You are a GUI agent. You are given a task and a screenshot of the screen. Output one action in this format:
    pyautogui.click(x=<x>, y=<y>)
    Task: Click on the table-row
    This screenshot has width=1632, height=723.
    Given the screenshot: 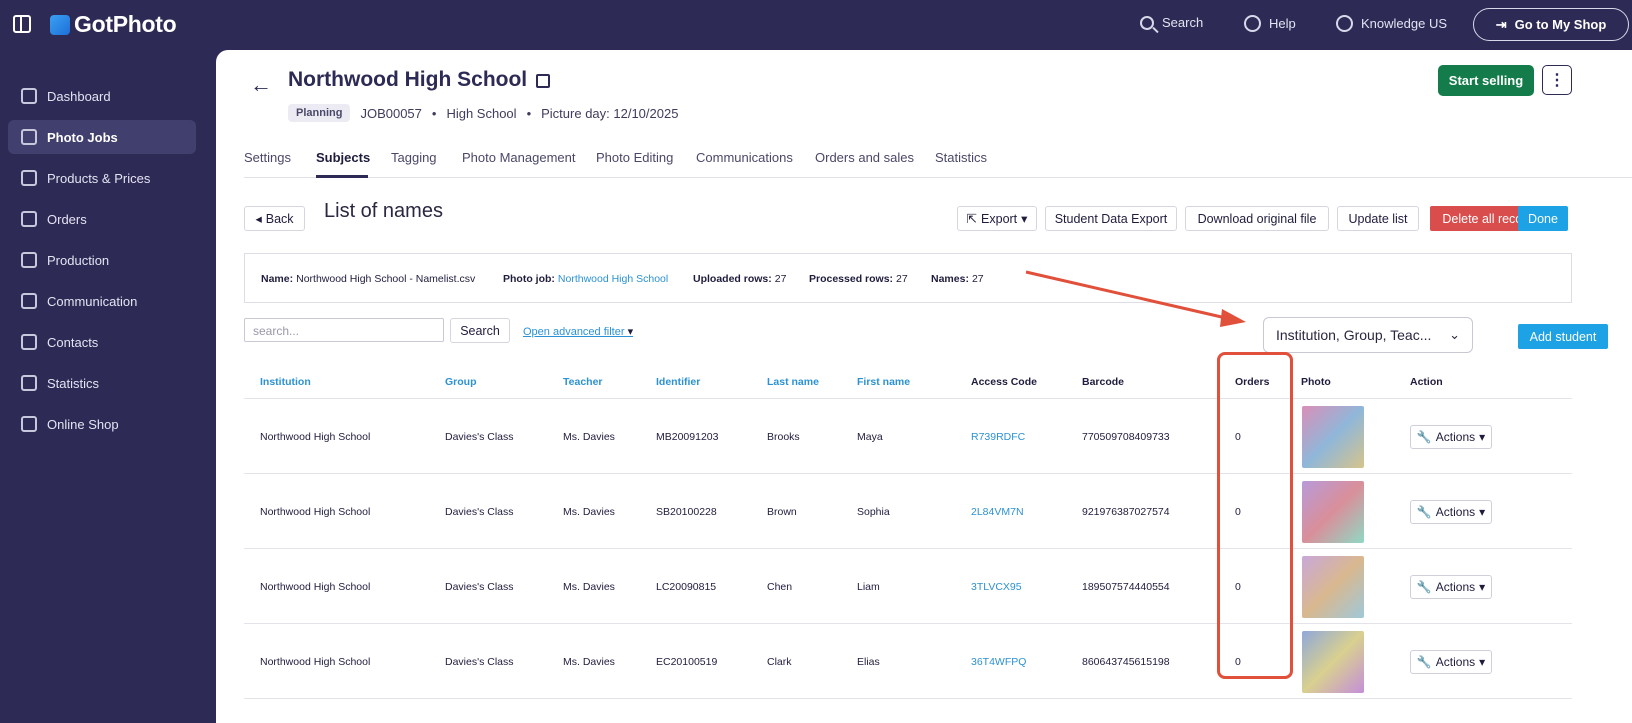 What is the action you would take?
    pyautogui.click(x=908, y=710)
    